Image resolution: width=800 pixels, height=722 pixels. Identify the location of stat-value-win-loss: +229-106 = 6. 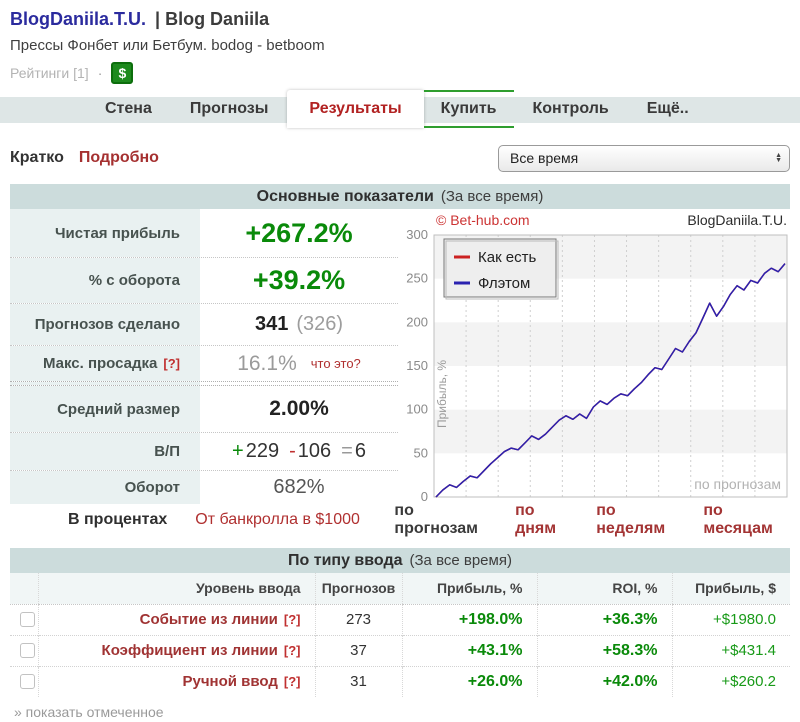
(299, 451).